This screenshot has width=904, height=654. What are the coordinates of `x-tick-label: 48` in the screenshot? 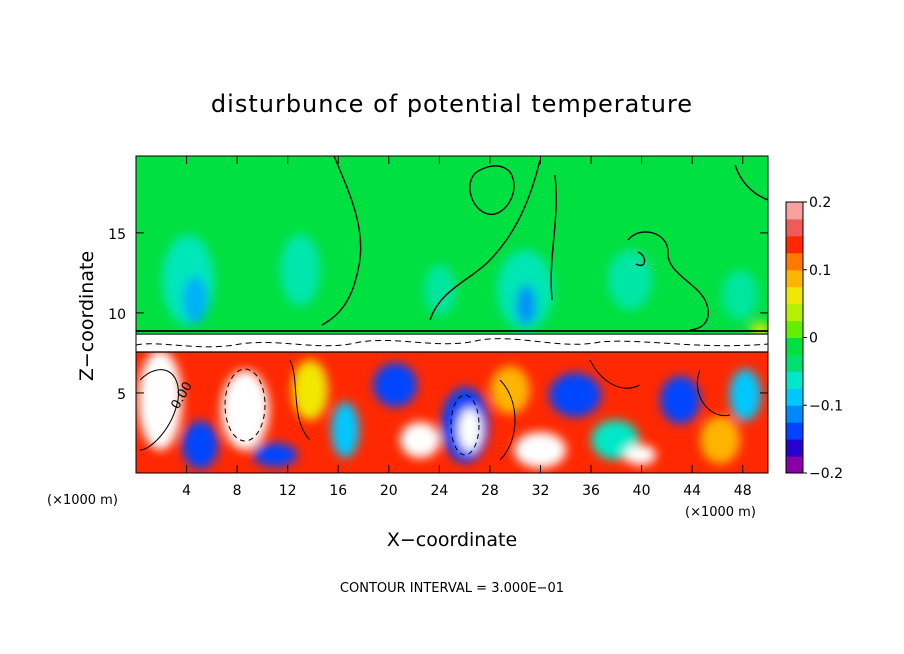 It's located at (743, 491).